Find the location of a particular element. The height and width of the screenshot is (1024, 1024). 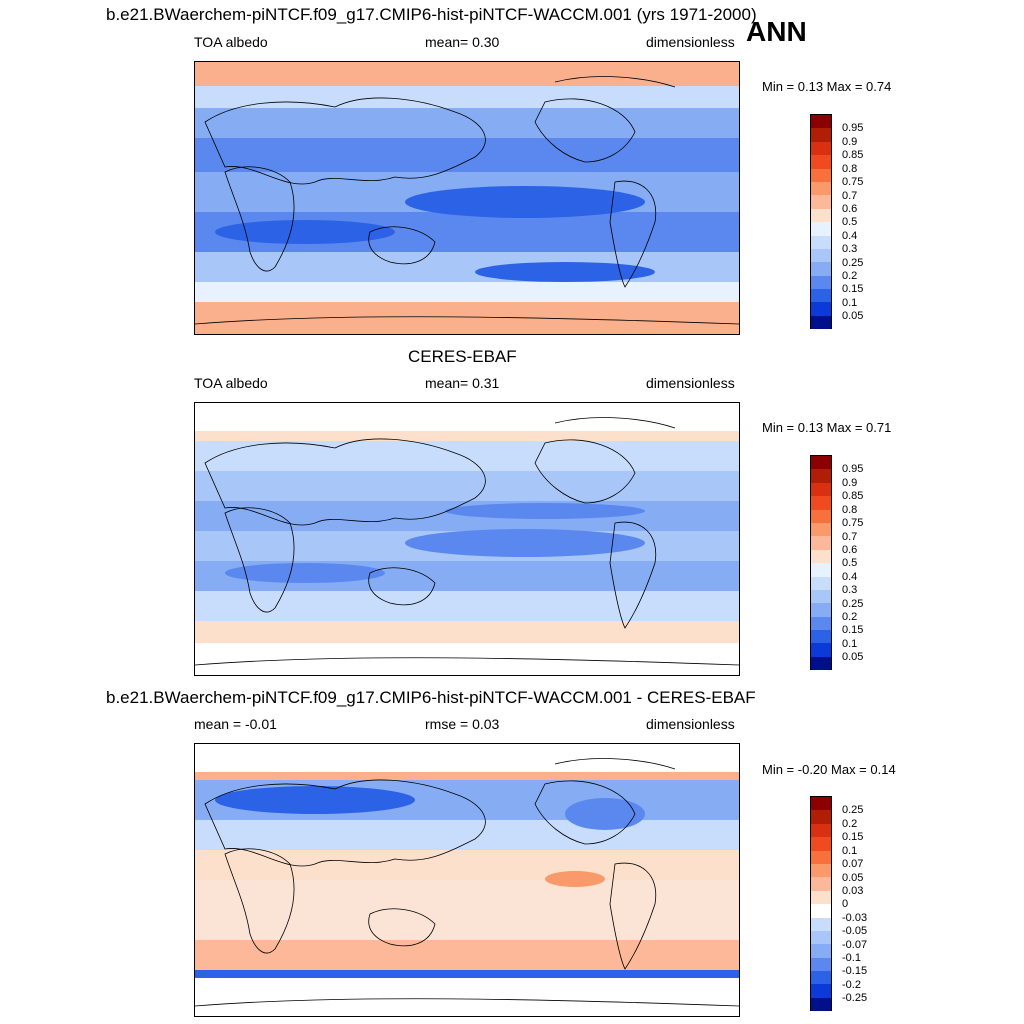

panel2-colorbar is located at coordinates (821, 563).